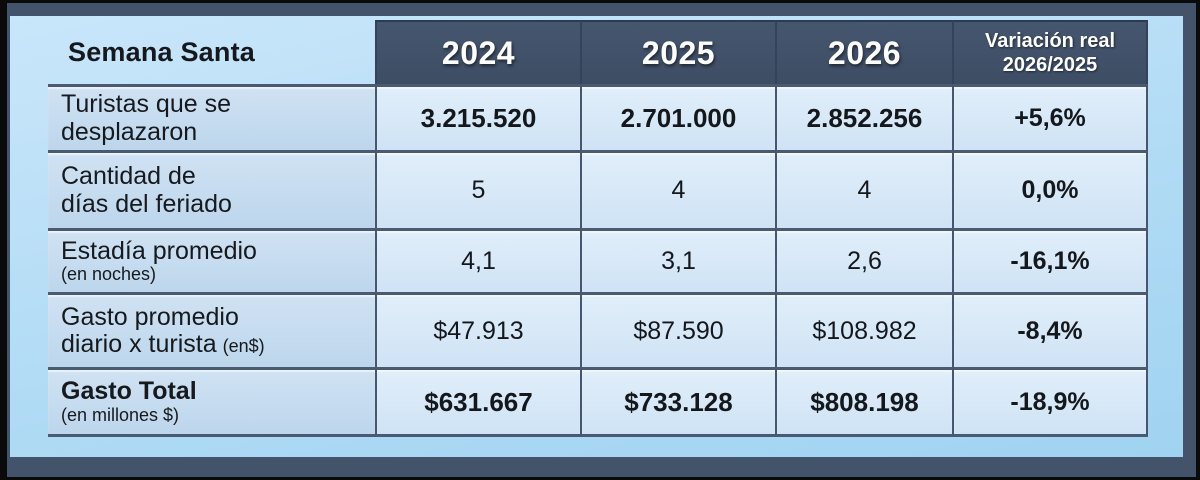  What do you see at coordinates (677, 260) in the screenshot?
I see `value-cell: 3,1` at bounding box center [677, 260].